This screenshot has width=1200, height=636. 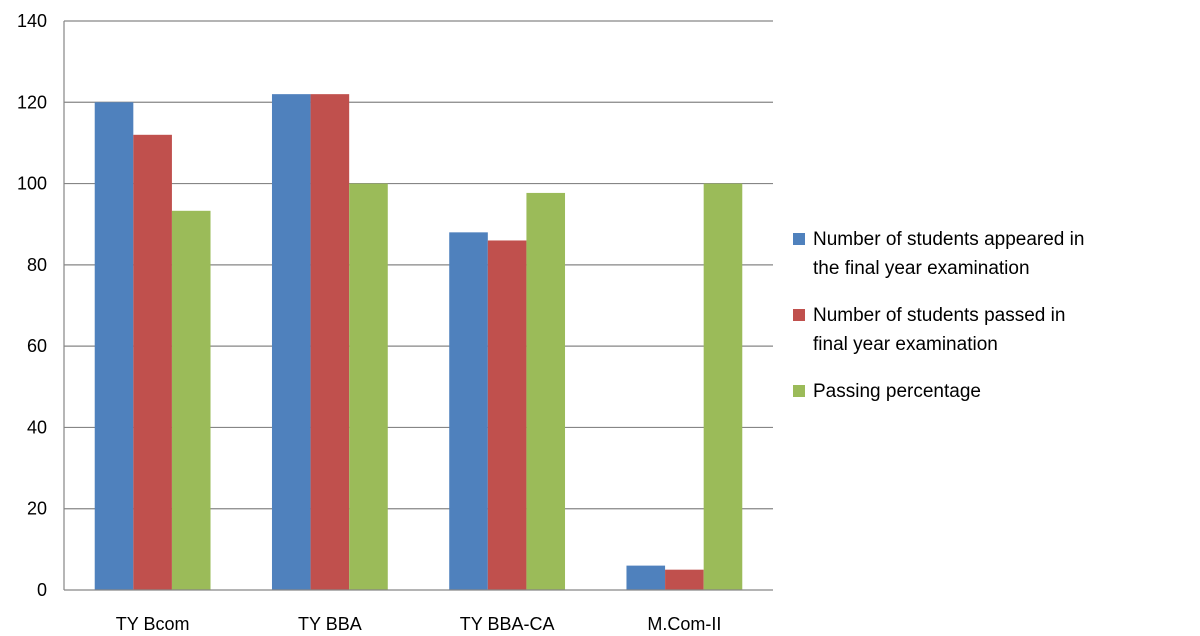 What do you see at coordinates (37, 265) in the screenshot?
I see `y-tick-label-80: 80` at bounding box center [37, 265].